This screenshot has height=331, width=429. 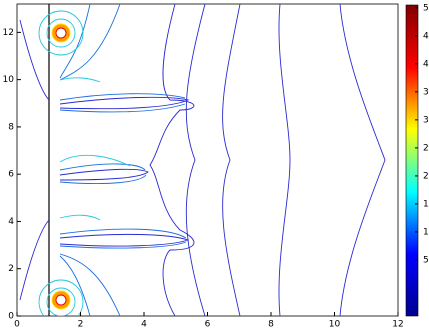 I want to click on colorbar-tick-label: 45, so click(x=426, y=36).